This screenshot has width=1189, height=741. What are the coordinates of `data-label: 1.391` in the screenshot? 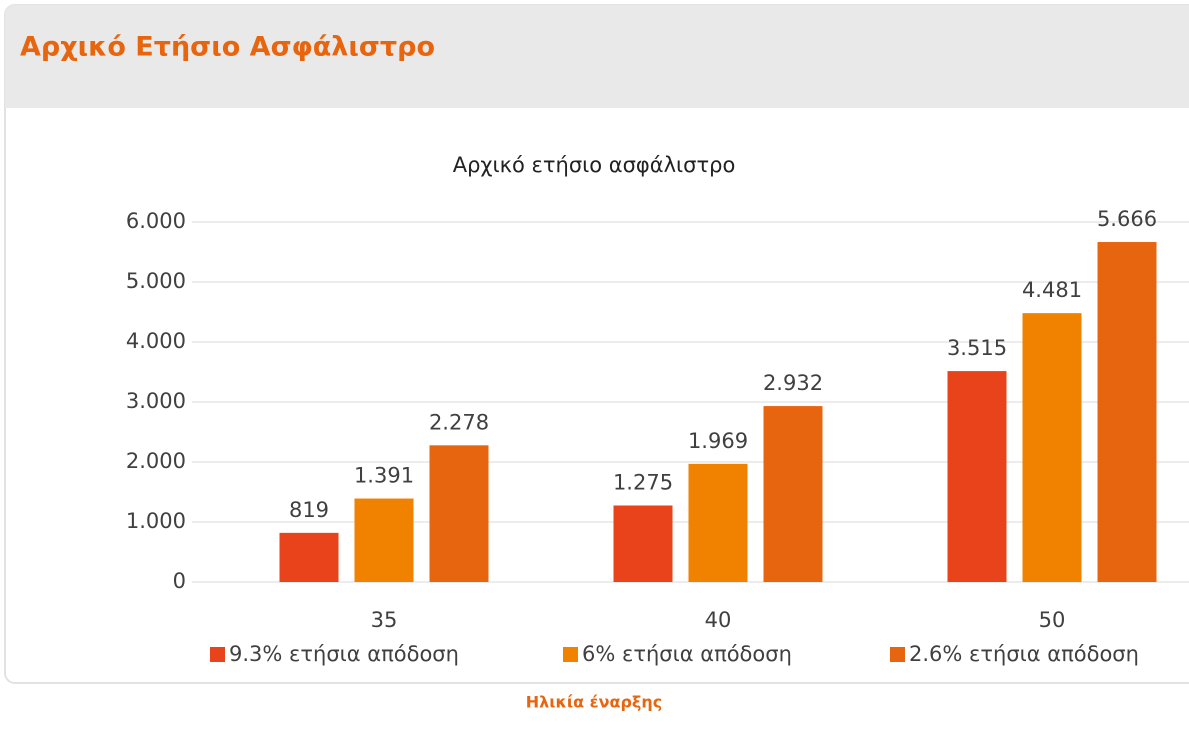 It's located at (384, 476).